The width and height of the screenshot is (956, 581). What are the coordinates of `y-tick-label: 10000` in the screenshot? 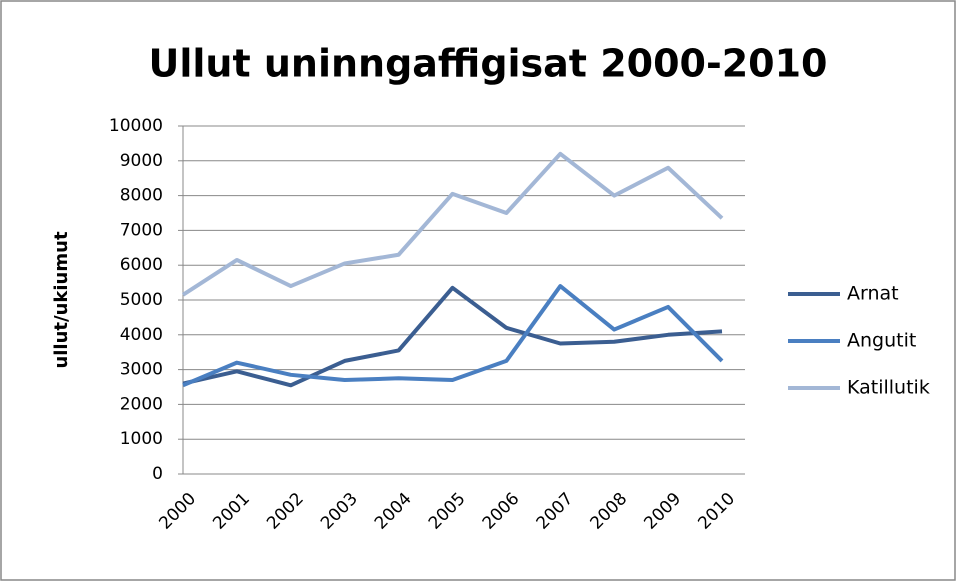 It's located at (136, 126).